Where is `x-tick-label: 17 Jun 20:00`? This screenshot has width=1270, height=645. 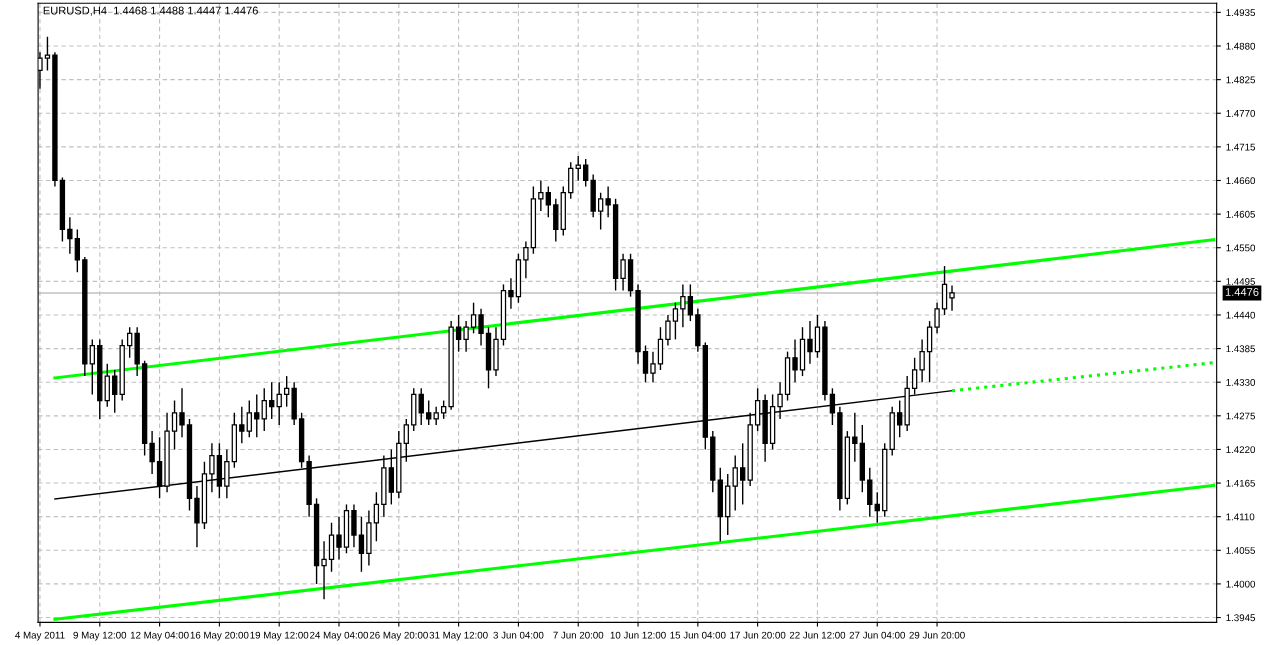
x-tick-label: 17 Jun 20:00 is located at coordinates (758, 635).